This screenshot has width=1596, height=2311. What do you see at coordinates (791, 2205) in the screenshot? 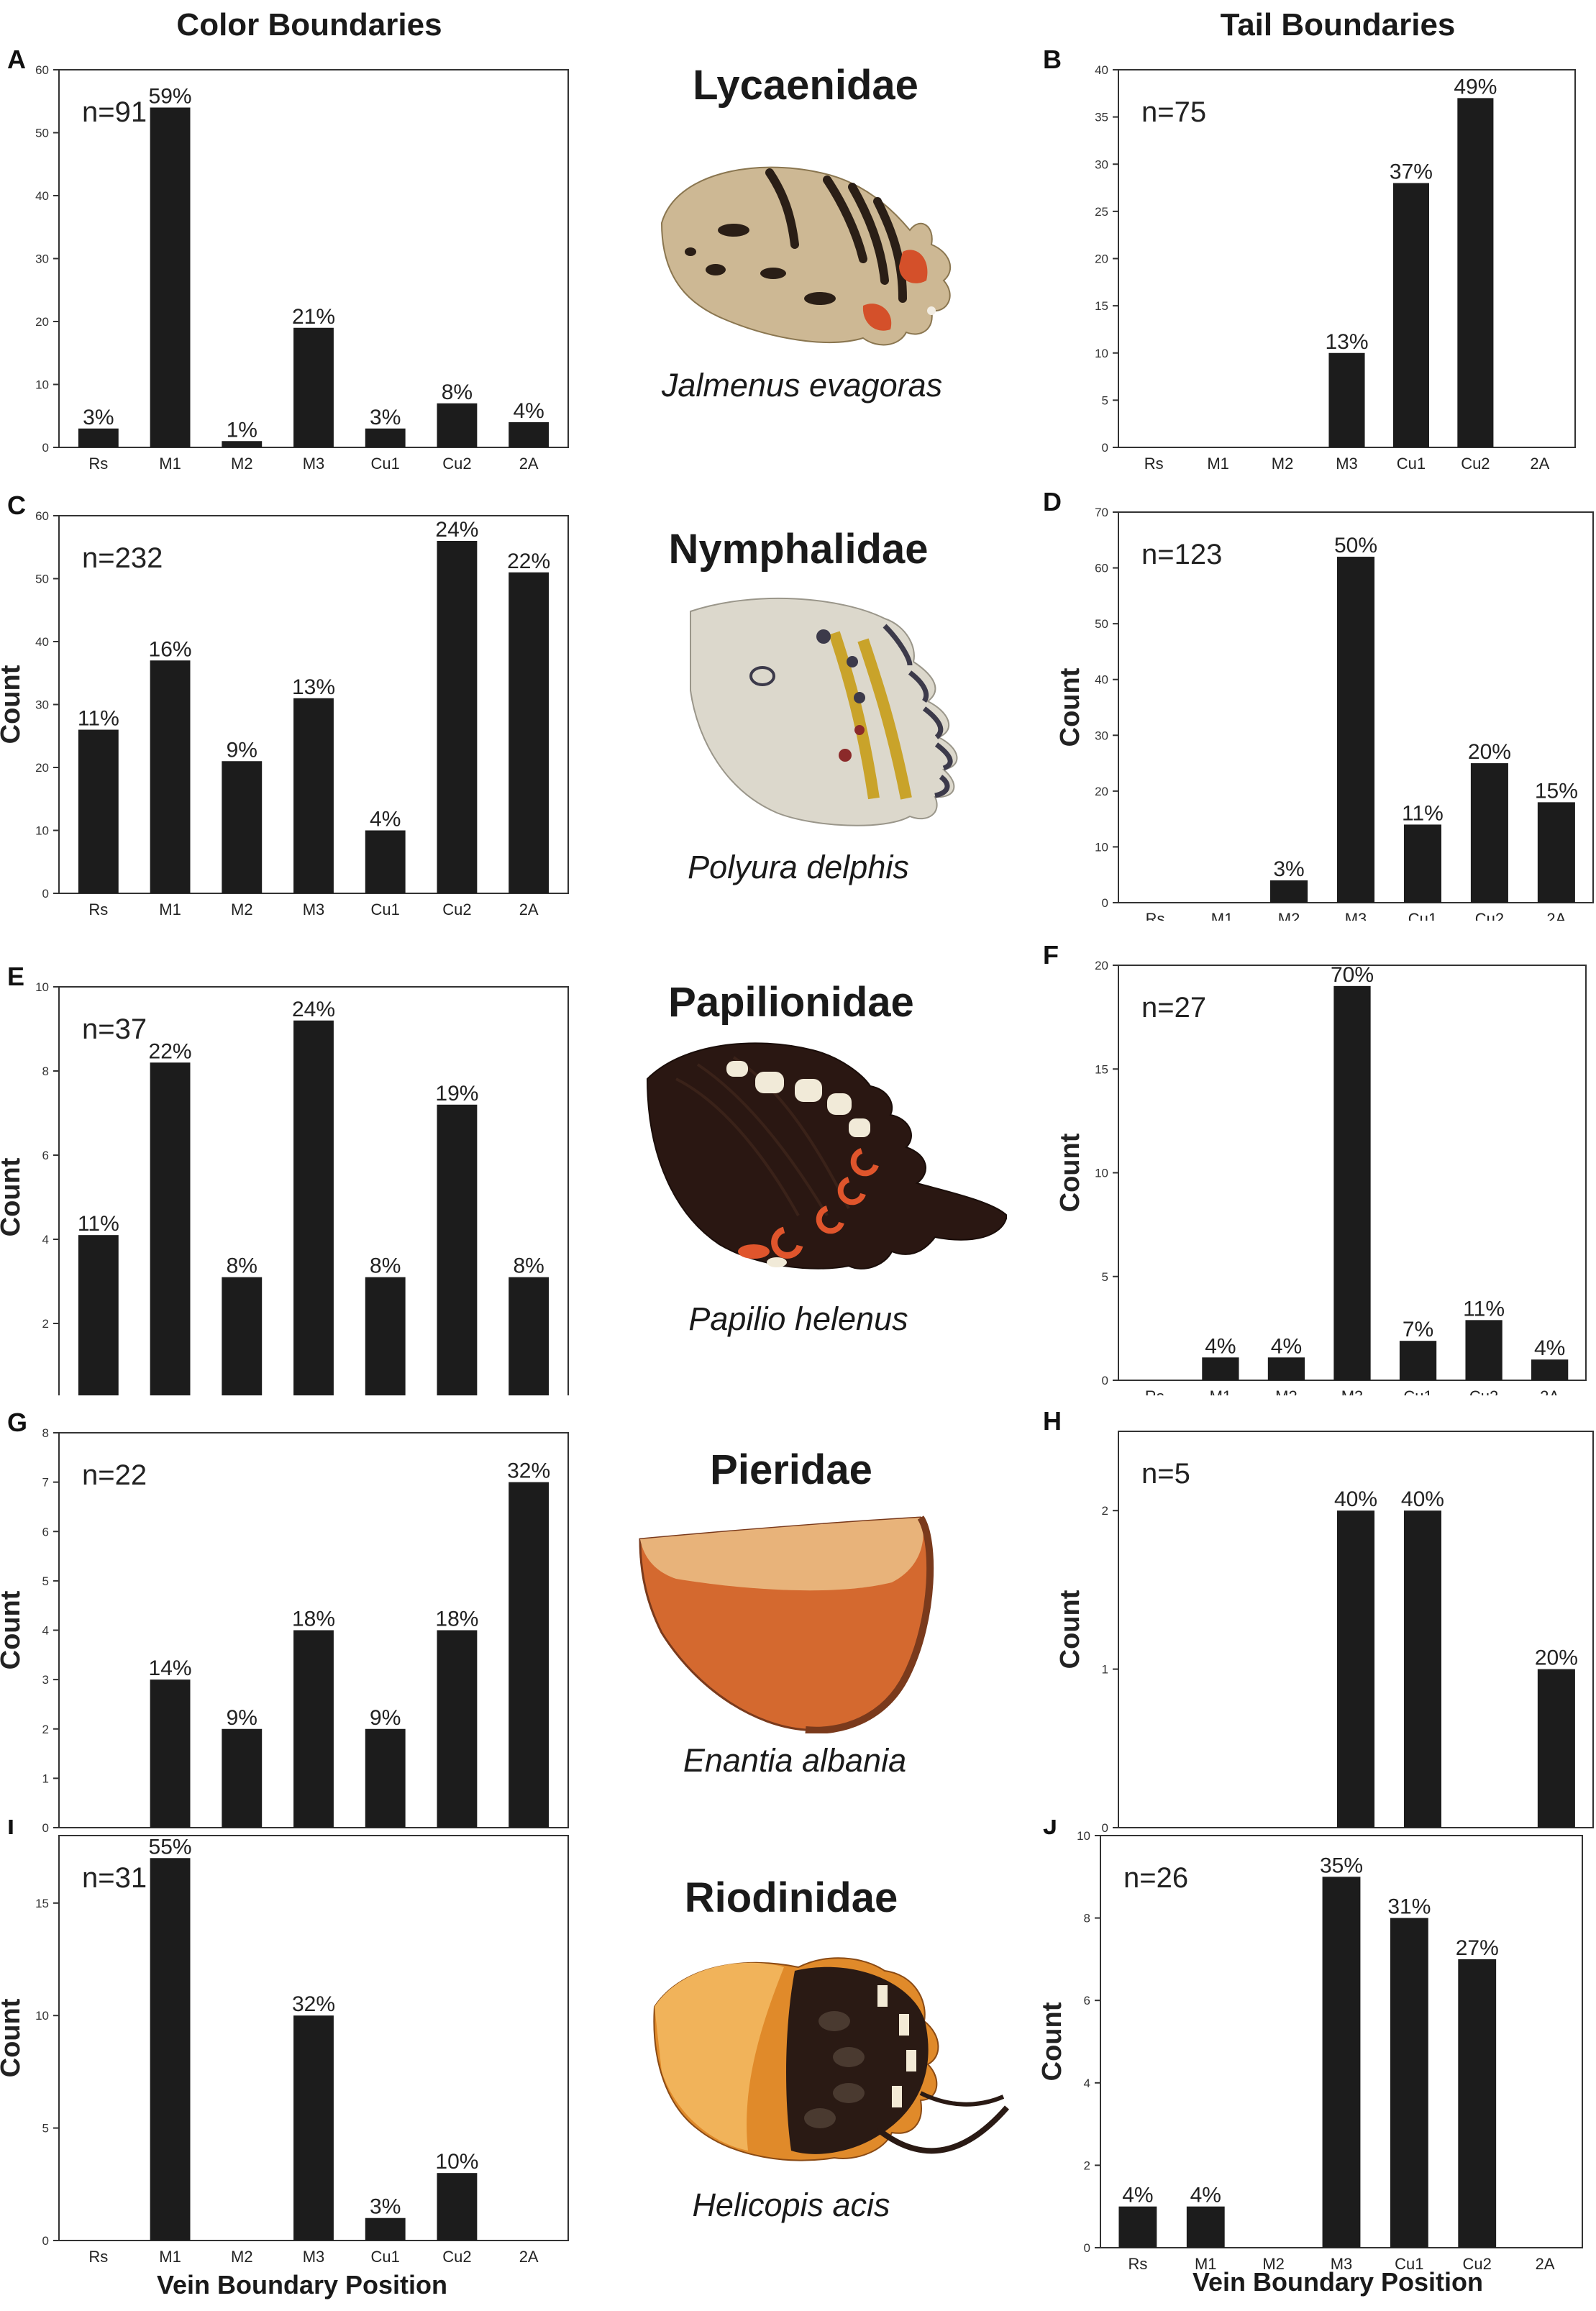
I see `species-name-helicopis-acis: Helicopis acis` at bounding box center [791, 2205].